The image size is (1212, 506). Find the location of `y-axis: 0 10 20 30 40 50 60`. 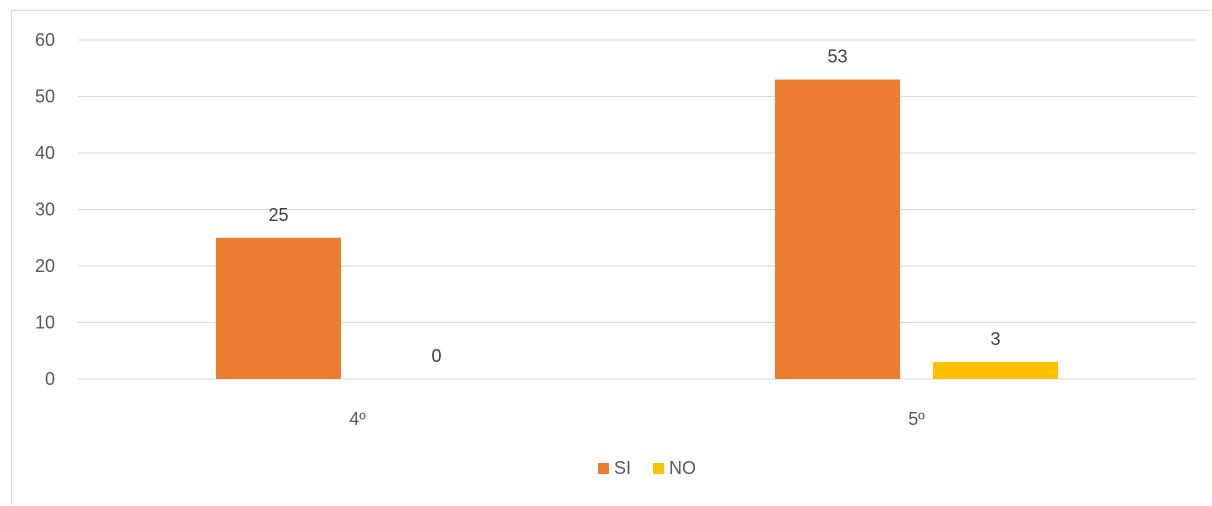

y-axis: 0 10 20 30 40 50 60 is located at coordinates (45, 209).